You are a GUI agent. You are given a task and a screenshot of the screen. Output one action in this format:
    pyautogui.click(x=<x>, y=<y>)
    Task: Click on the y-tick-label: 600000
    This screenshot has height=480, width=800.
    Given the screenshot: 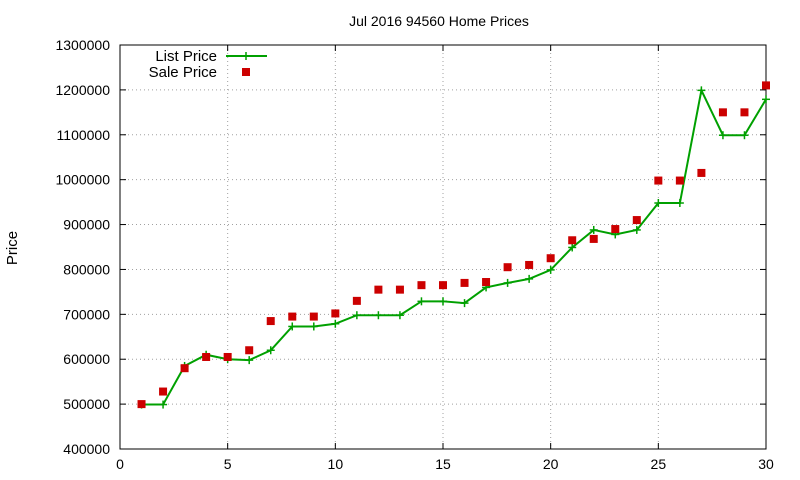 What is the action you would take?
    pyautogui.click(x=86, y=359)
    